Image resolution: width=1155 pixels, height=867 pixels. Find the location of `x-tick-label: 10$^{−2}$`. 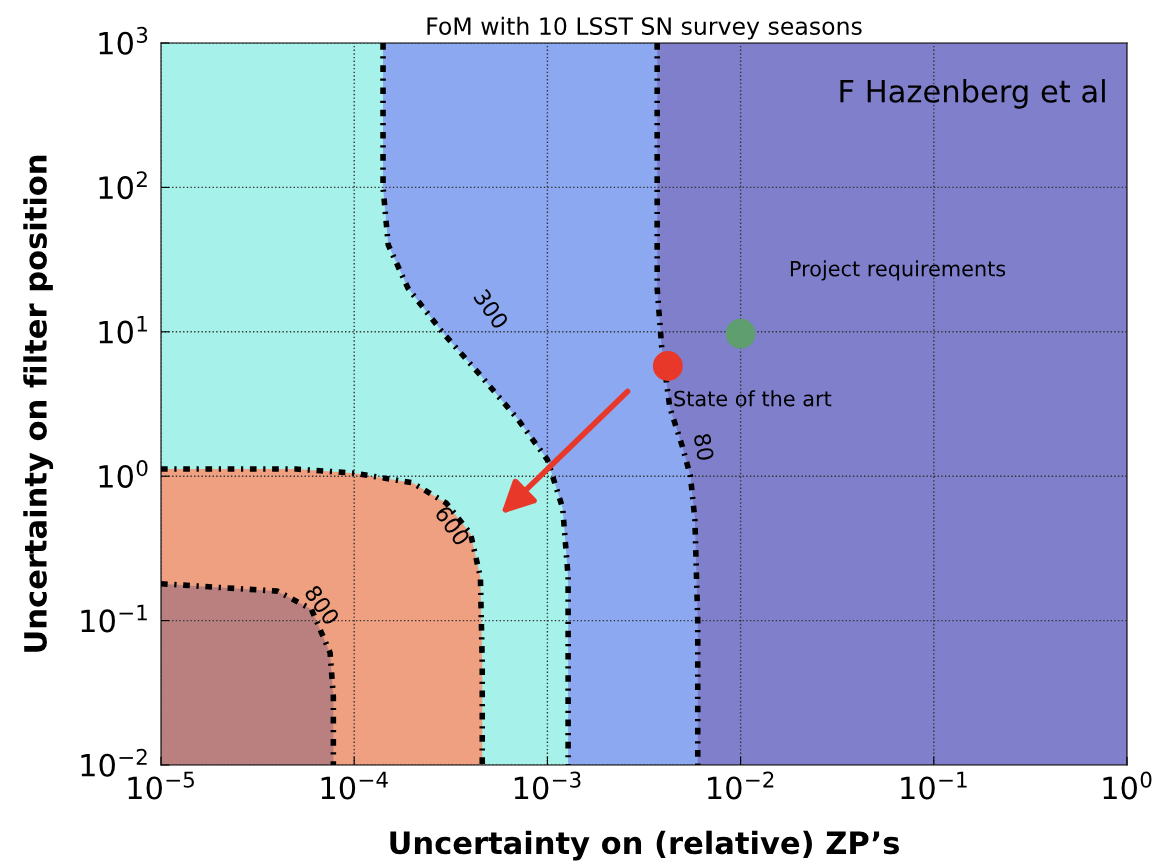

x-tick-label: 10$^{−2}$ is located at coordinates (741, 785).